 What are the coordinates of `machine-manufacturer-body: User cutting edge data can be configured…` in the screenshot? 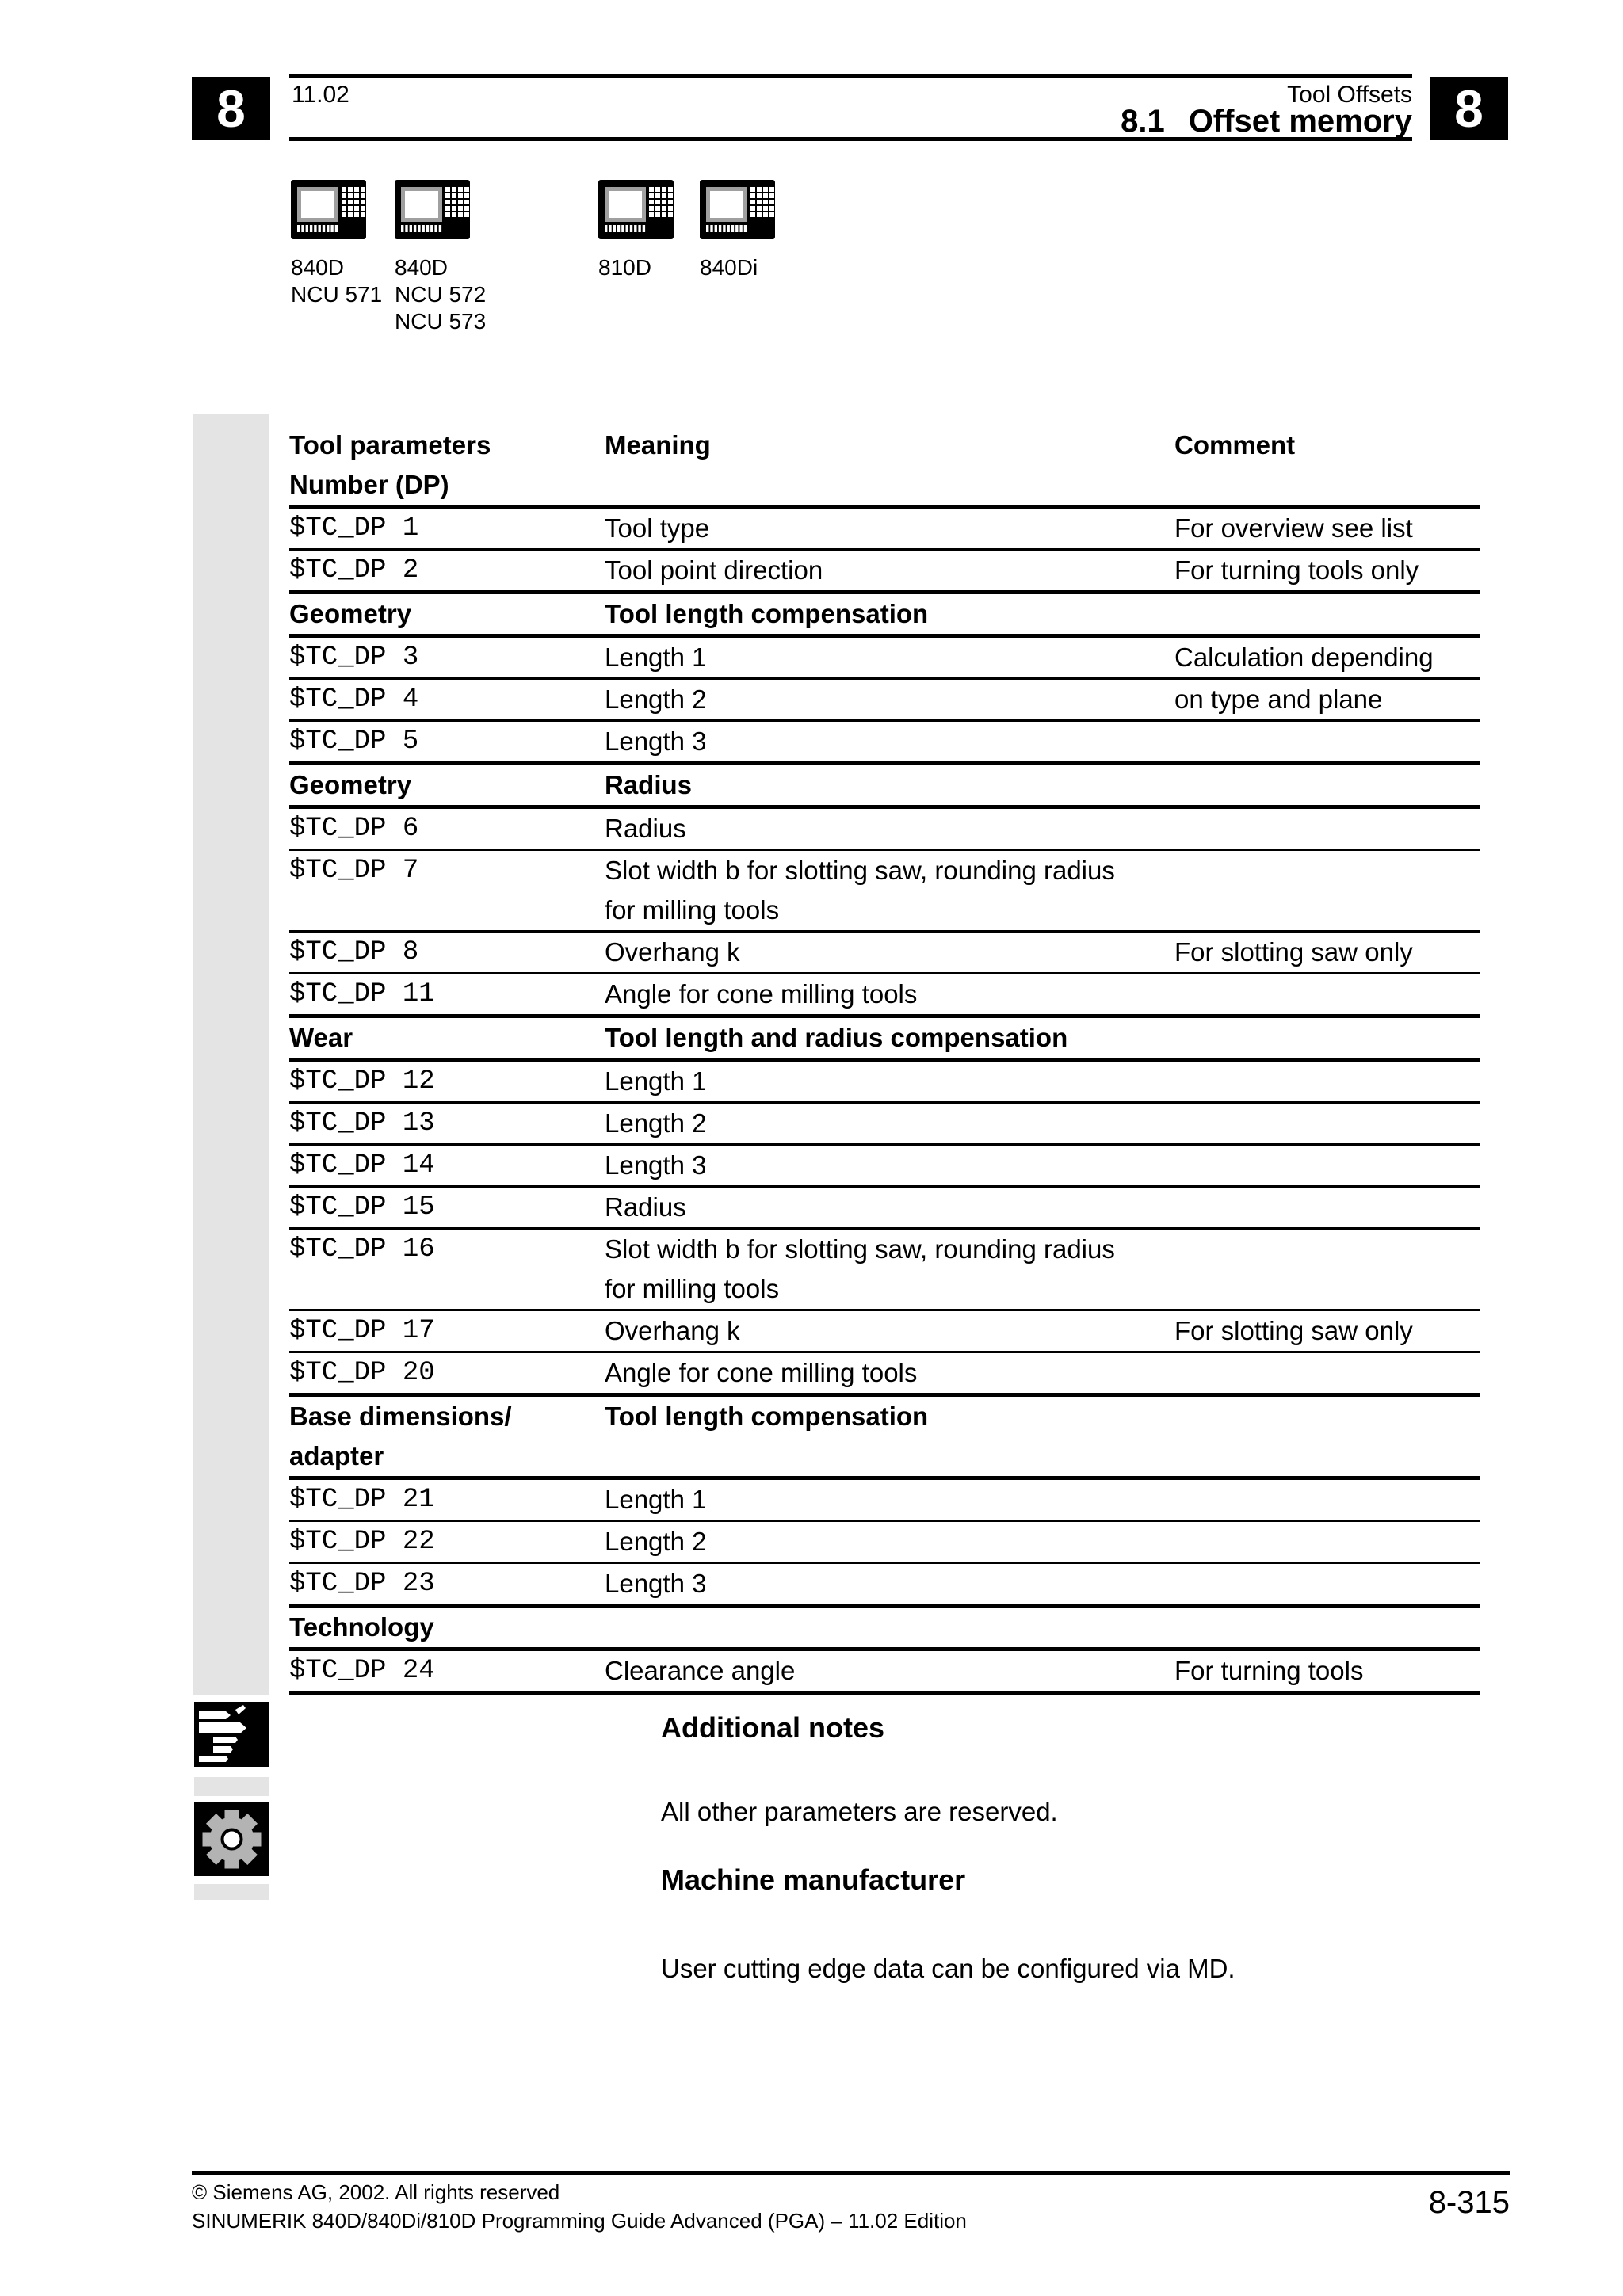 It's located at (948, 1968).